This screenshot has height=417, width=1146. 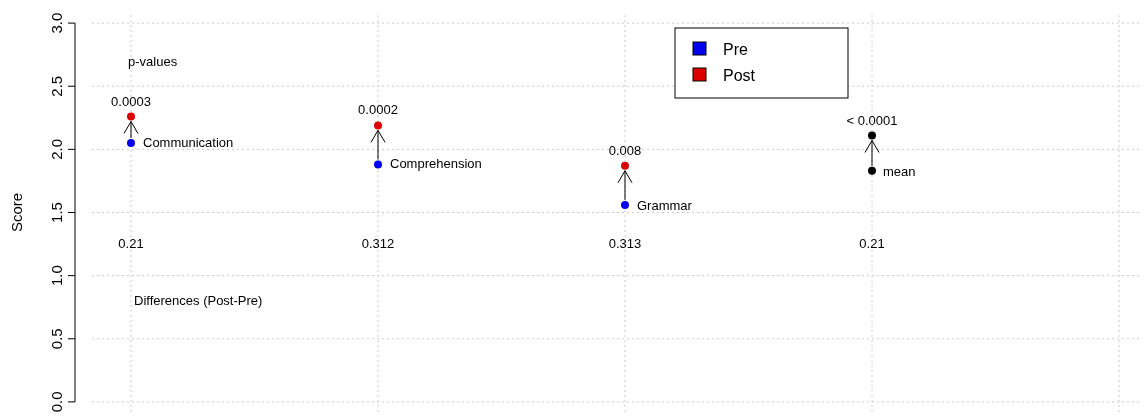 I want to click on annotation: Grammar, so click(x=665, y=205).